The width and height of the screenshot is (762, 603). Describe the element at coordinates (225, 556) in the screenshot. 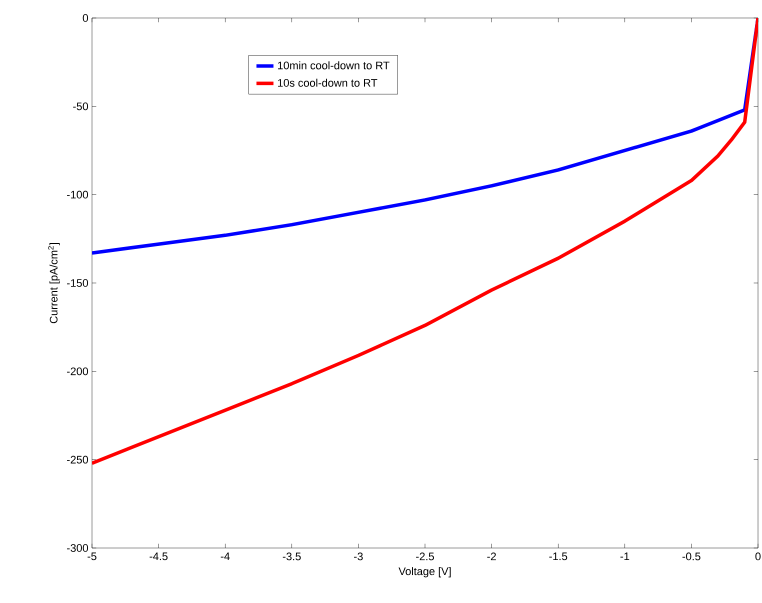

I see `x-tick-label: -4` at that location.